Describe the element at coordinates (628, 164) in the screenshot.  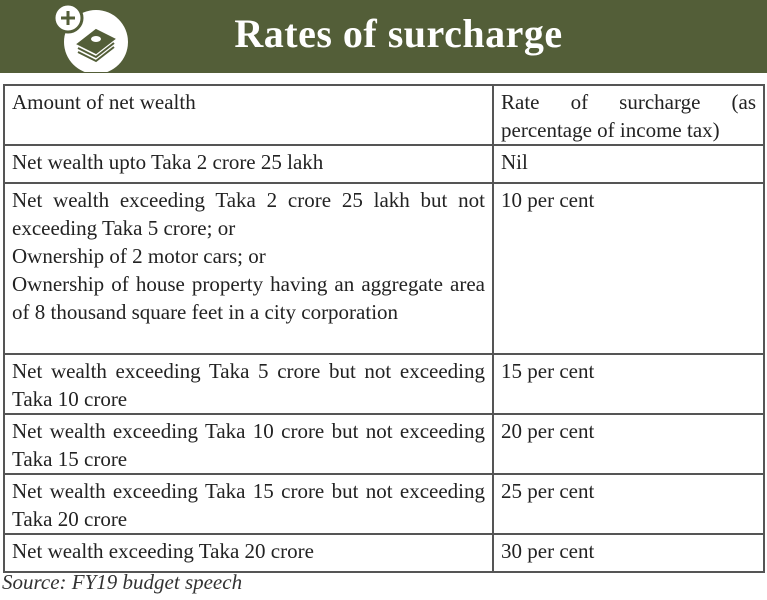
I see `rate-cell: Nil` at that location.